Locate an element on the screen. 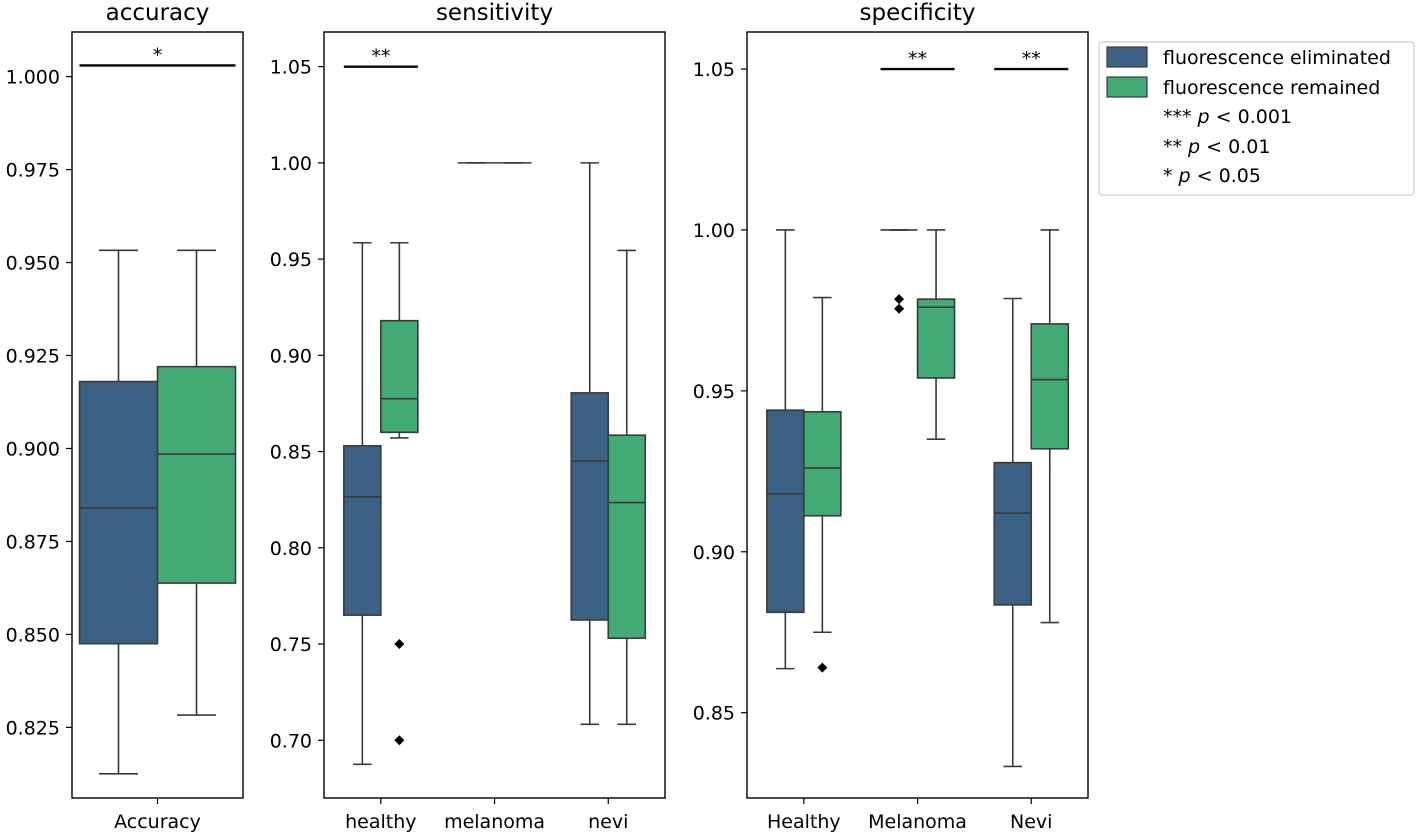  legend-label-remained: fluorescence remained is located at coordinates (1271, 88).